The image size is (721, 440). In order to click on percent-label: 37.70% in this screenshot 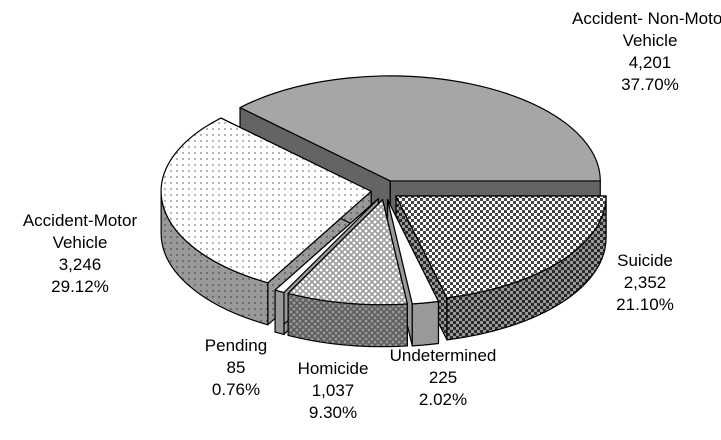, I will do `click(650, 84)`.